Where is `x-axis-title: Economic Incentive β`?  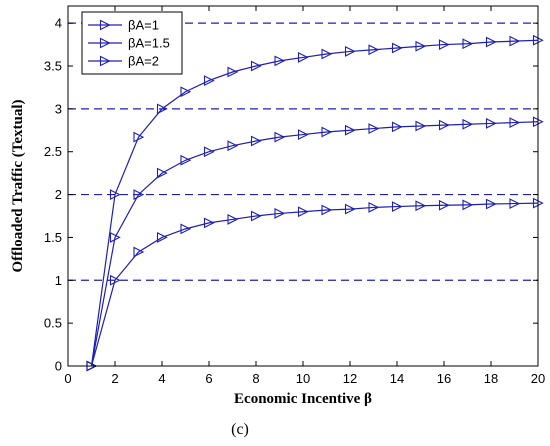
x-axis-title: Economic Incentive β is located at coordinates (303, 399).